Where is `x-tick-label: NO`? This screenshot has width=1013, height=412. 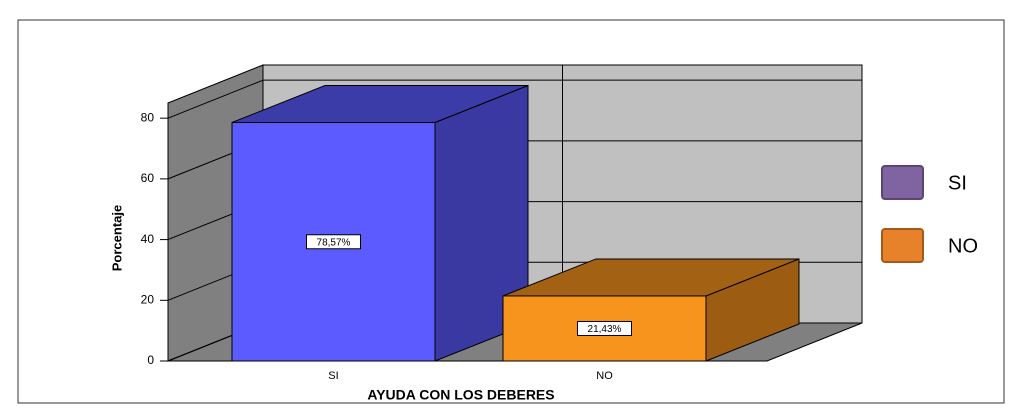
x-tick-label: NO is located at coordinates (604, 376).